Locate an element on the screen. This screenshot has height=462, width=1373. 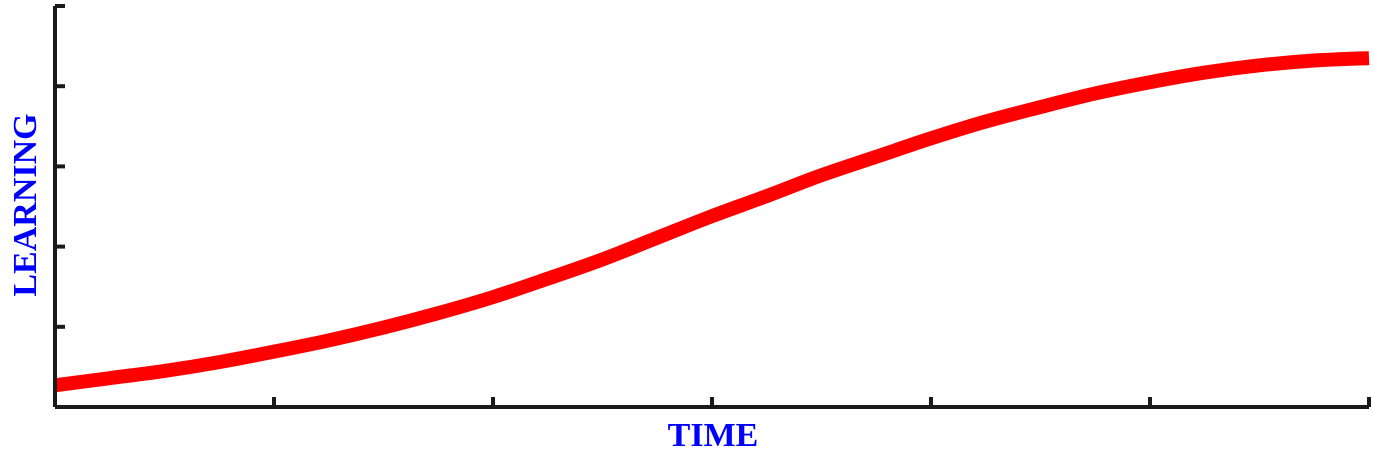
y-axis-label: LEARNING is located at coordinates (25, 204).